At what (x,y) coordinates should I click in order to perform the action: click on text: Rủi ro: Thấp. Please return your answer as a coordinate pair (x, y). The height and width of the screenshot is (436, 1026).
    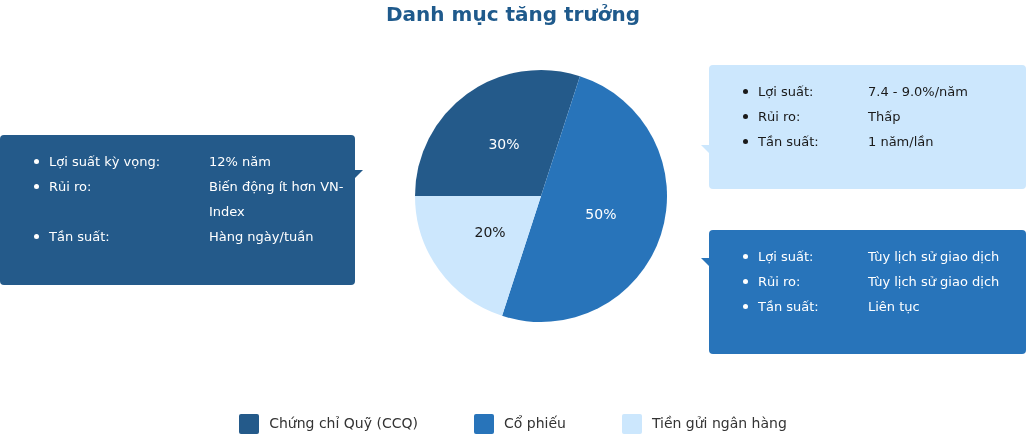
    Looking at the image, I should click on (829, 116).